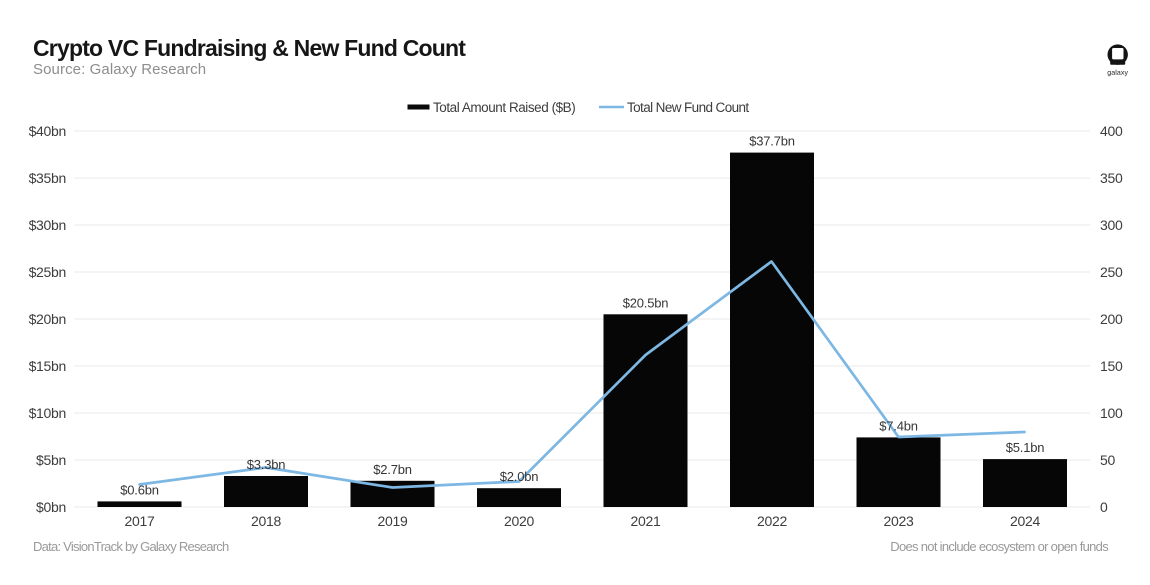 This screenshot has height=585, width=1150. What do you see at coordinates (47, 319) in the screenshot?
I see `svg-text: $20bn` at bounding box center [47, 319].